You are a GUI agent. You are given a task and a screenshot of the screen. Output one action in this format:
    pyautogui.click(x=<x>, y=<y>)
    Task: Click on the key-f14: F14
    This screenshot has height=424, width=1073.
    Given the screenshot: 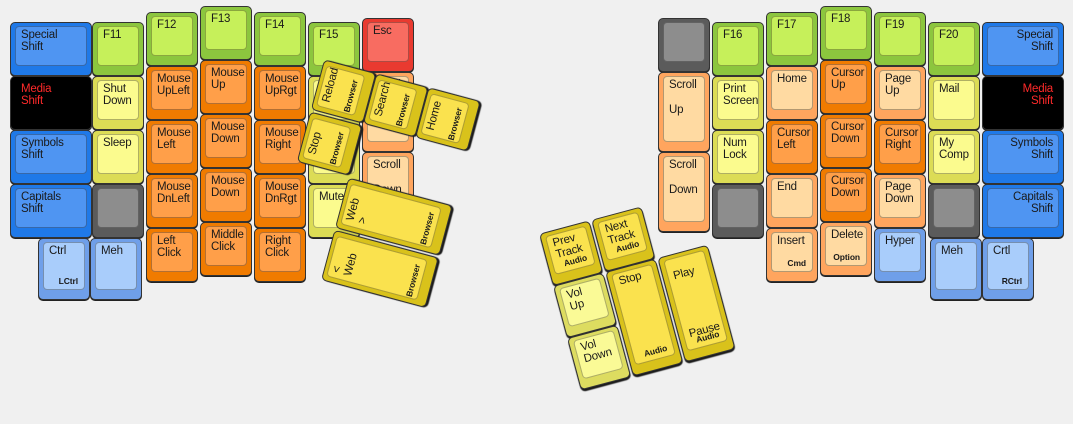 What is the action you would take?
    pyautogui.click(x=280, y=39)
    